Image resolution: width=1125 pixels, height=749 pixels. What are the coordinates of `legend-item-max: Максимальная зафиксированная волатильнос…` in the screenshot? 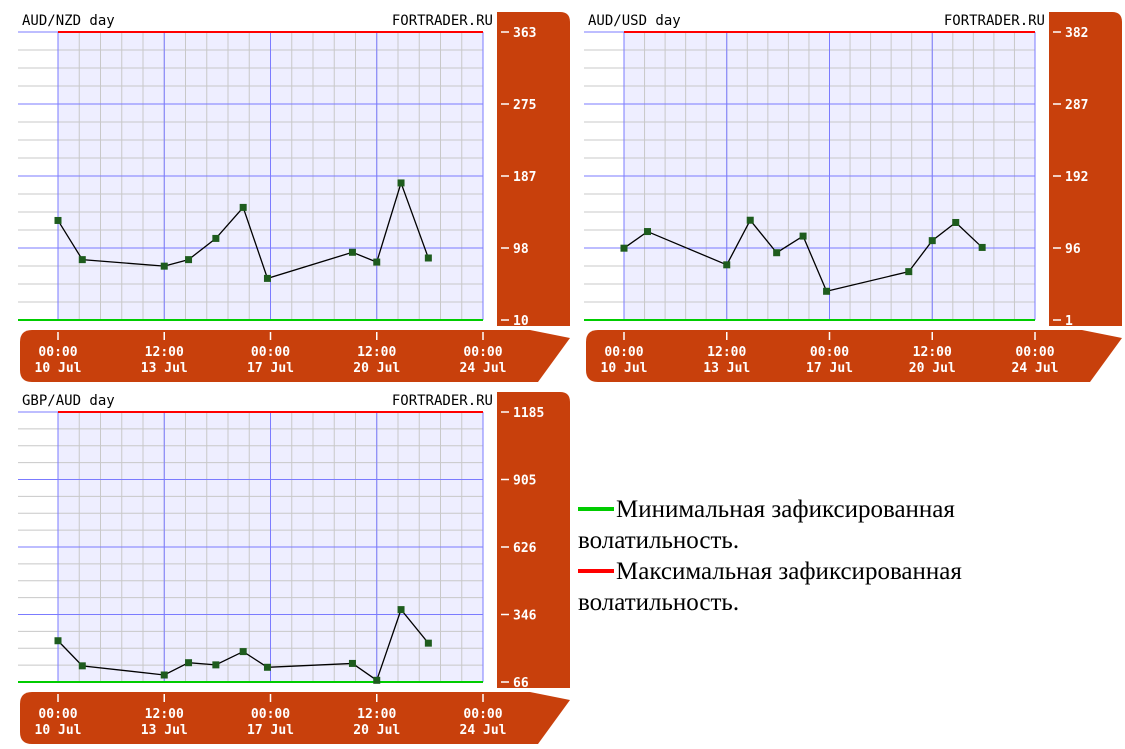 It's located at (848, 587).